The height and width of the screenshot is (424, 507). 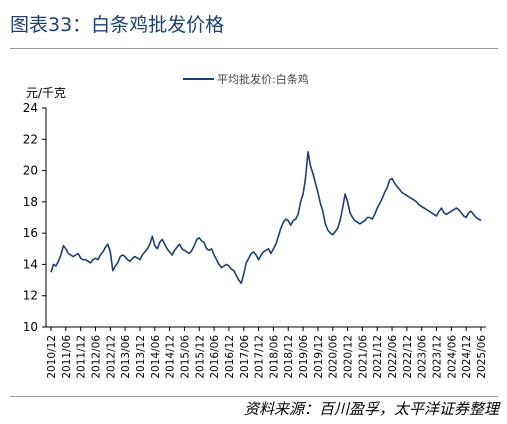 What do you see at coordinates (67, 357) in the screenshot?
I see `x-tick-label: 2011/06` at bounding box center [67, 357].